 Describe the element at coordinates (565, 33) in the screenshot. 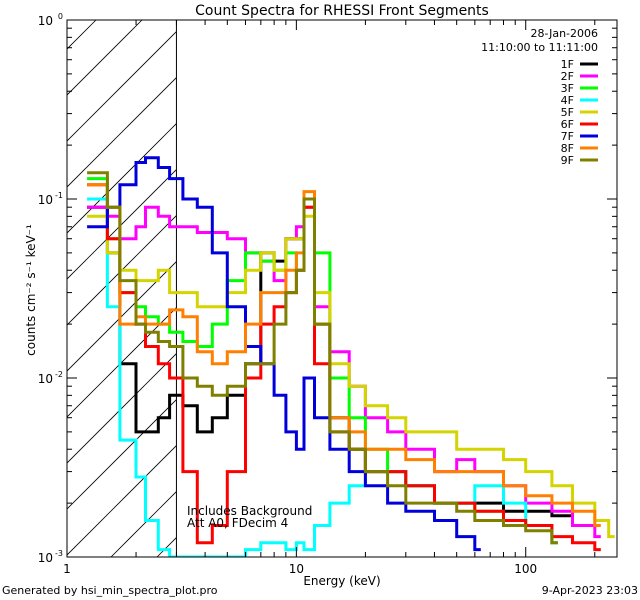

I see `date-label: 28-Jan-2006` at that location.